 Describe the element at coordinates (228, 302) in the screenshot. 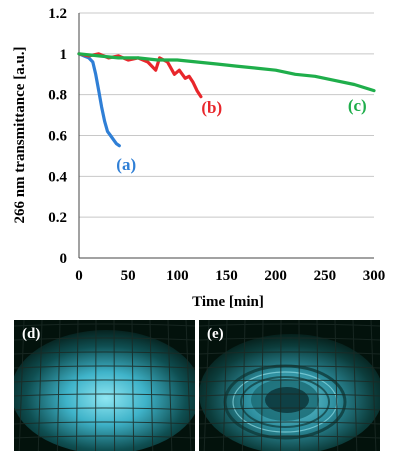

I see `x-axis-title: Time [min]` at that location.